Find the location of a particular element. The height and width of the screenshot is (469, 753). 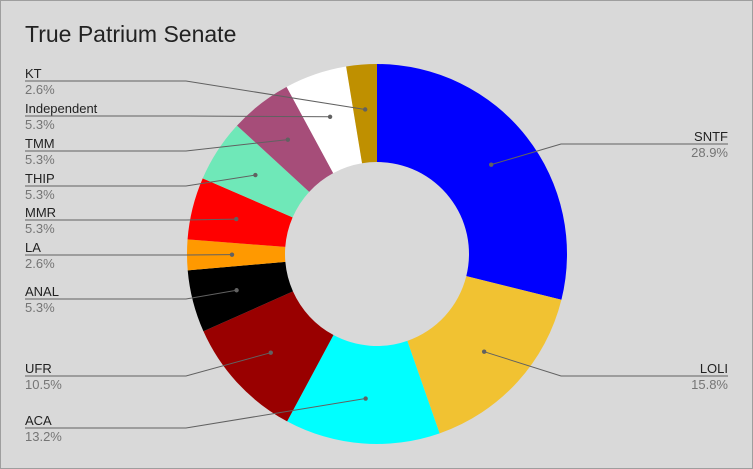

slice-thip is located at coordinates (256, 171).